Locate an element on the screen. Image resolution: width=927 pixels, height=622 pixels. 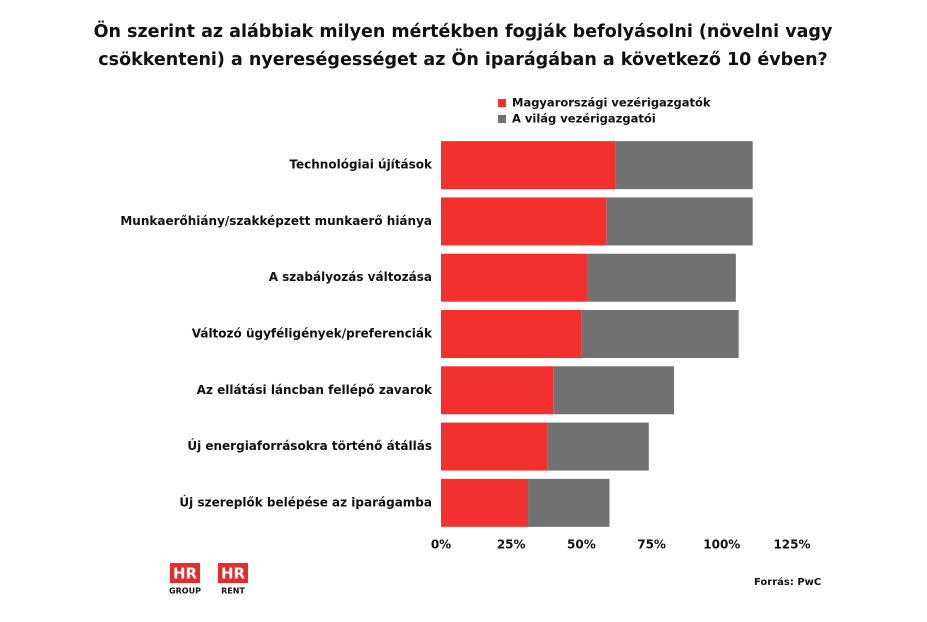
x-tick-label: 50% is located at coordinates (581, 545).